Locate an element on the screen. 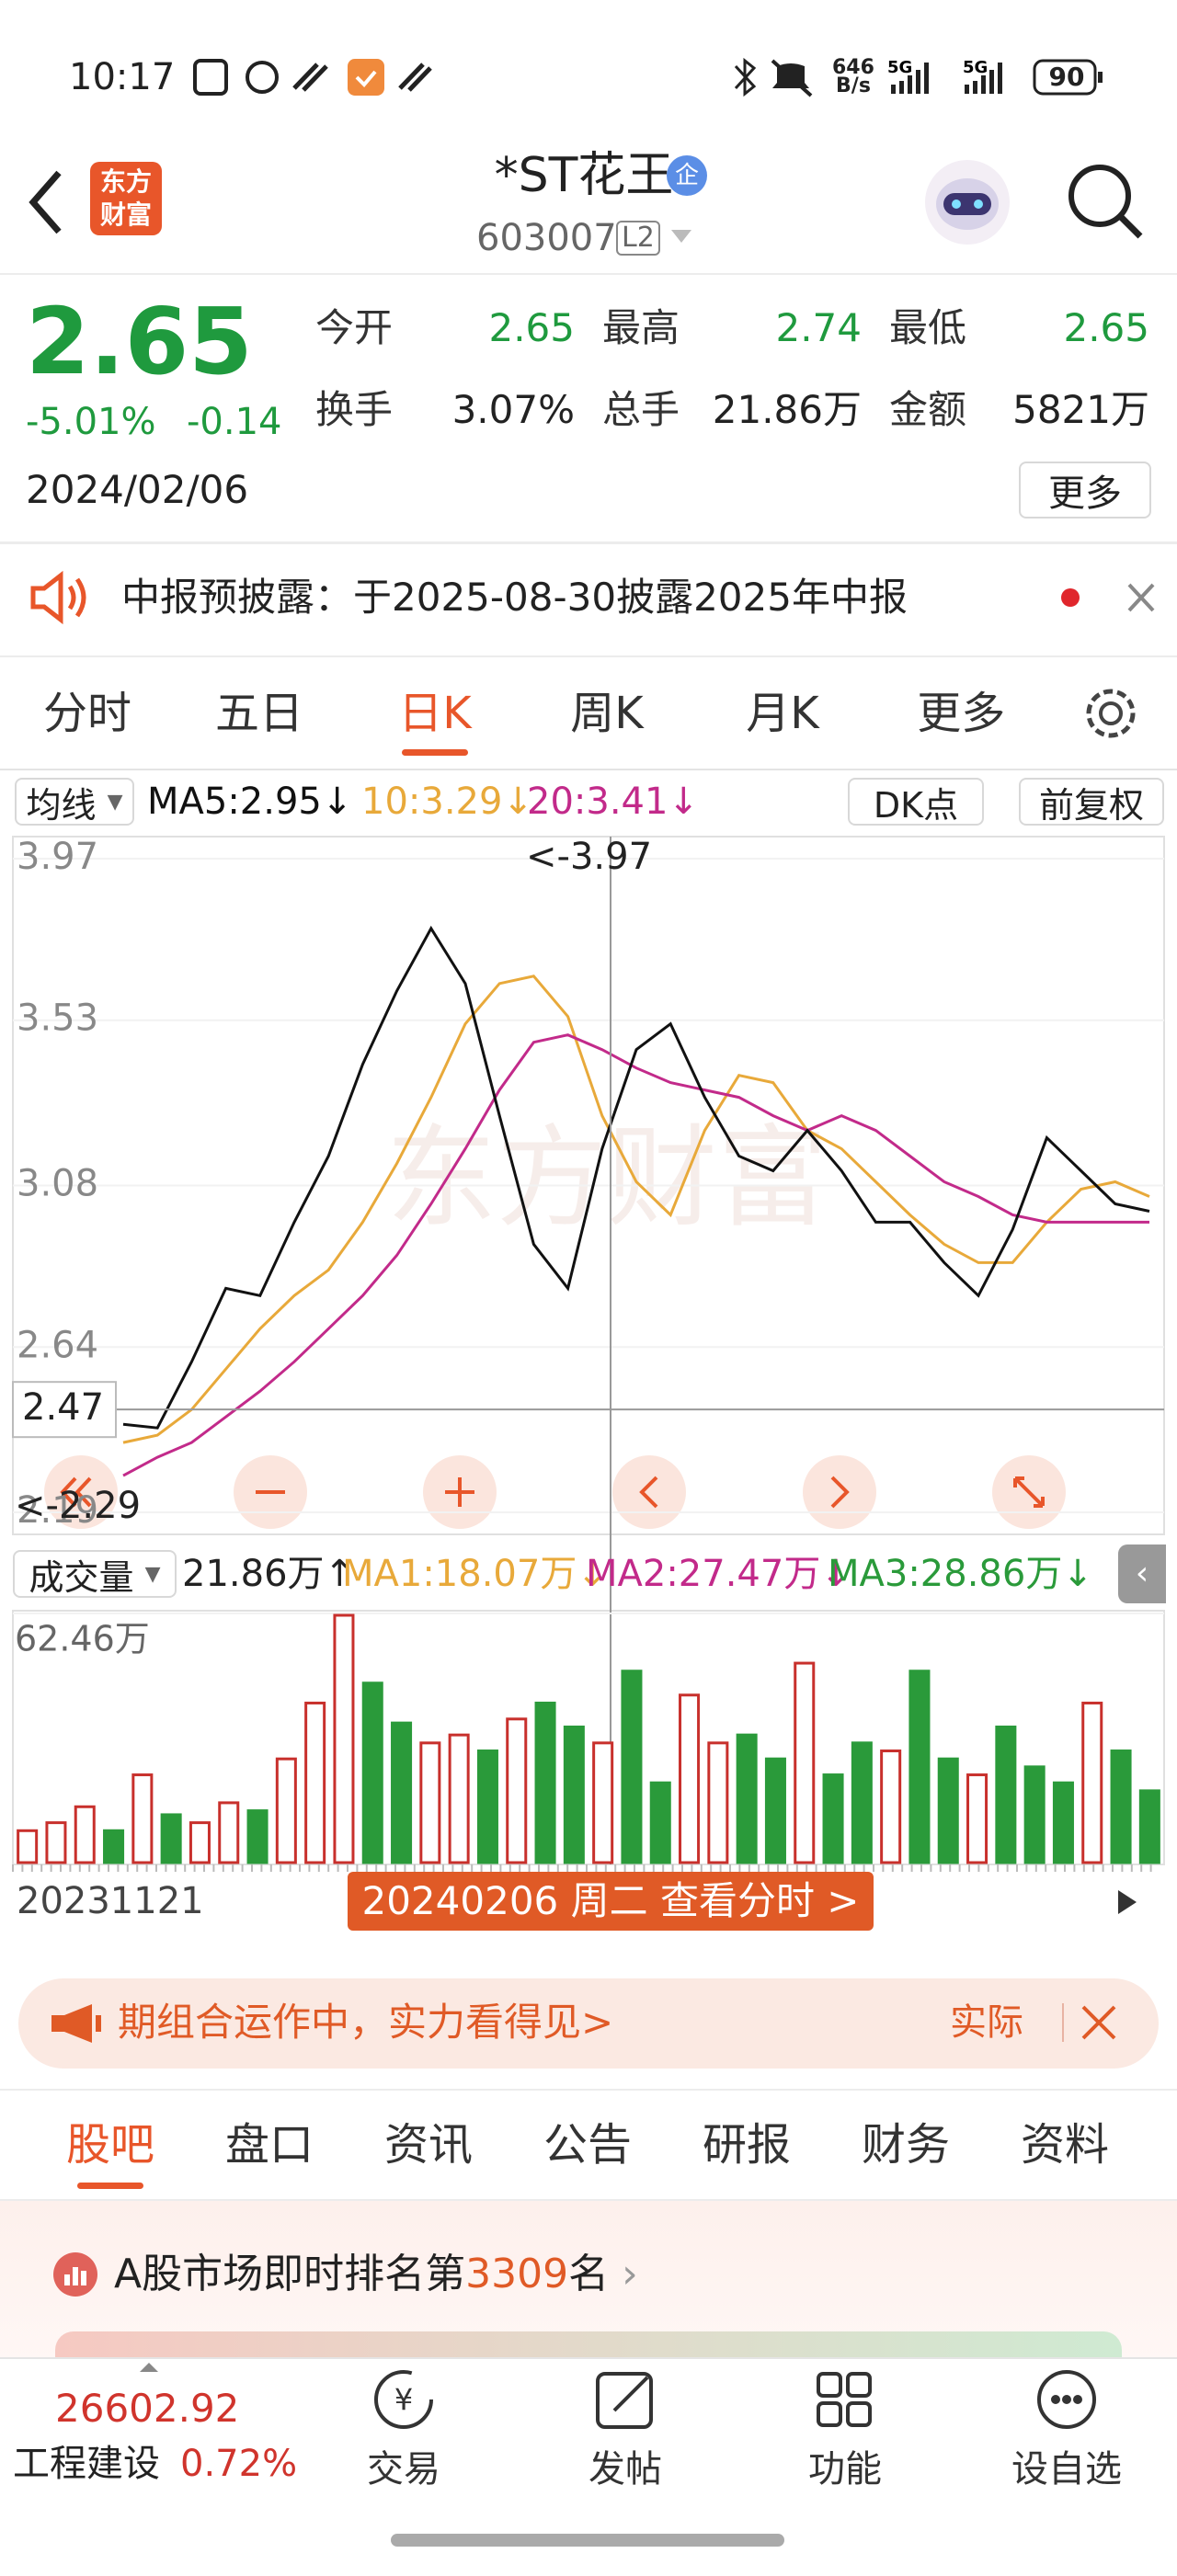 This screenshot has height=2576, width=1177. chart-control-icons is located at coordinates (552, 1492).